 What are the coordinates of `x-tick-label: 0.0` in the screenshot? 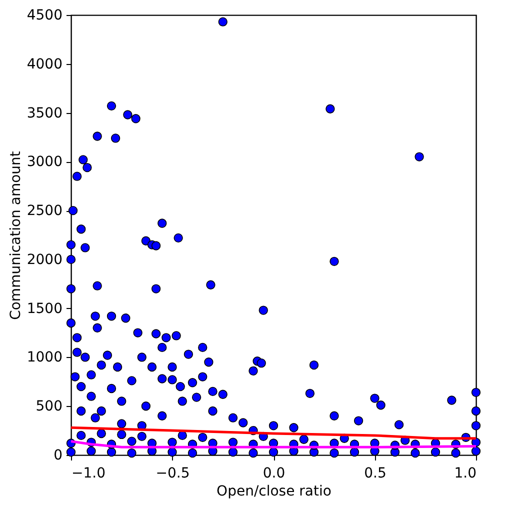 It's located at (274, 474).